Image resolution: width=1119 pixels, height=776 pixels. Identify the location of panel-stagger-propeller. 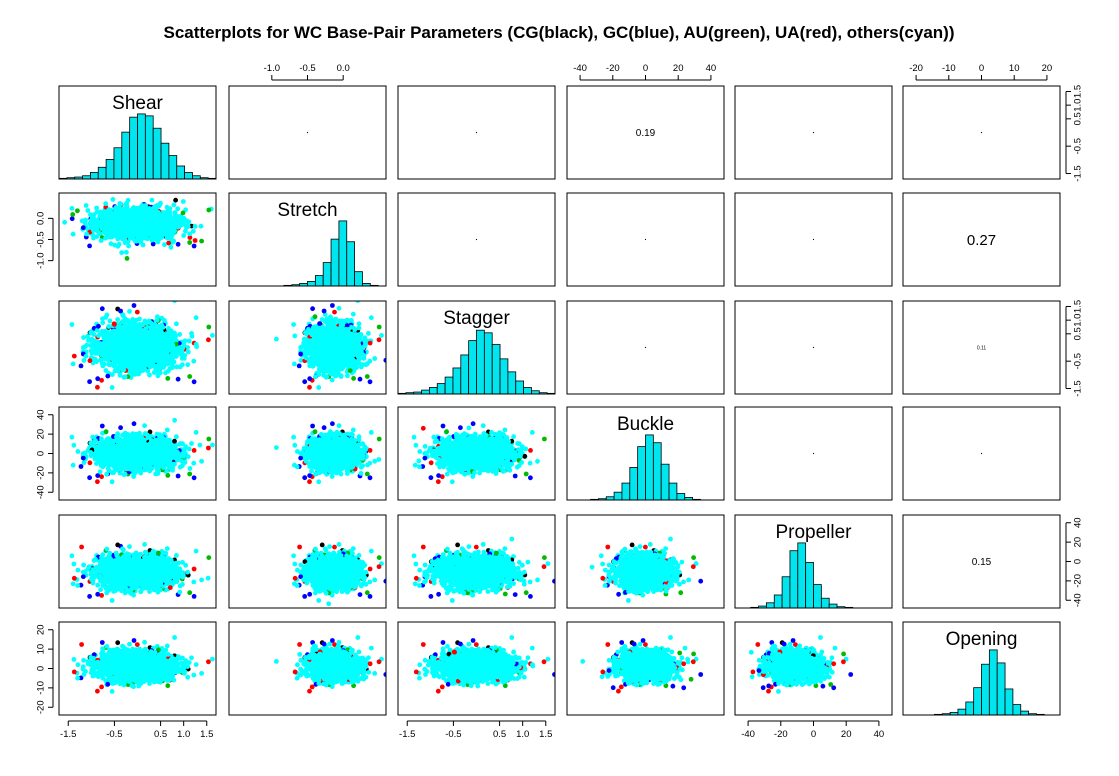
(813, 347).